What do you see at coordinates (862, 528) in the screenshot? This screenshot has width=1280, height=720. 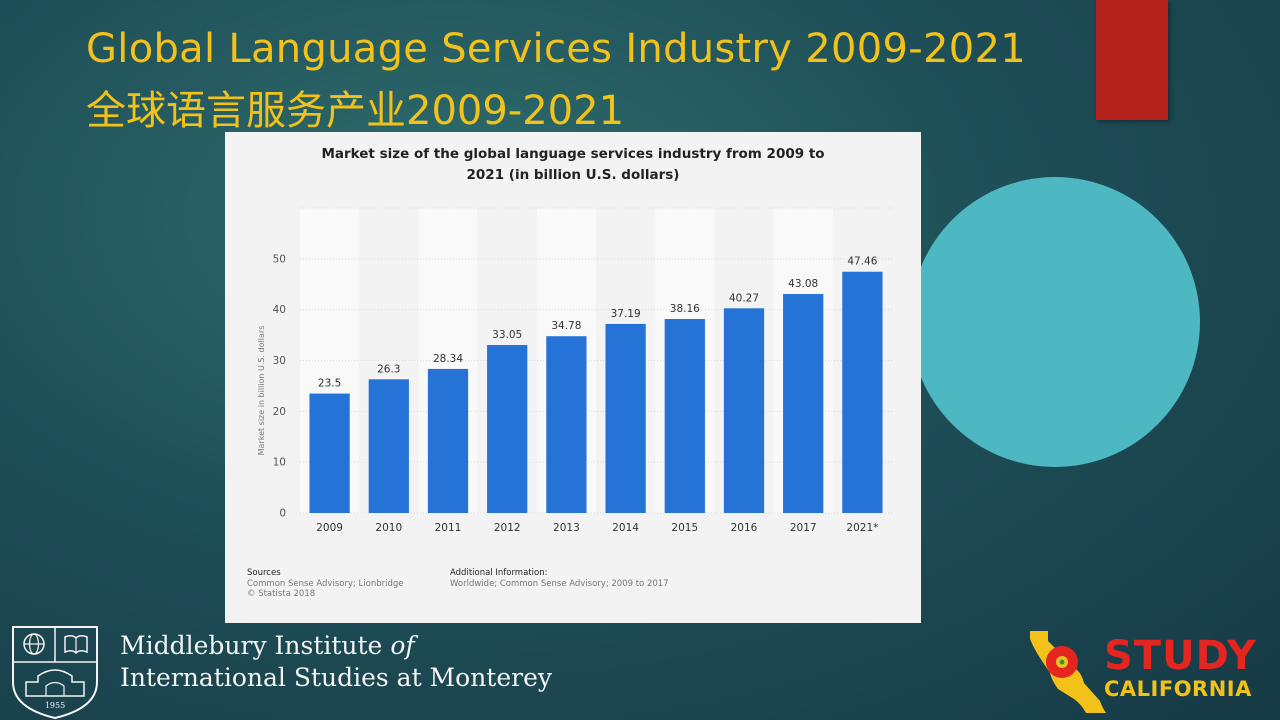 I see `x-tick-label: 2021*` at bounding box center [862, 528].